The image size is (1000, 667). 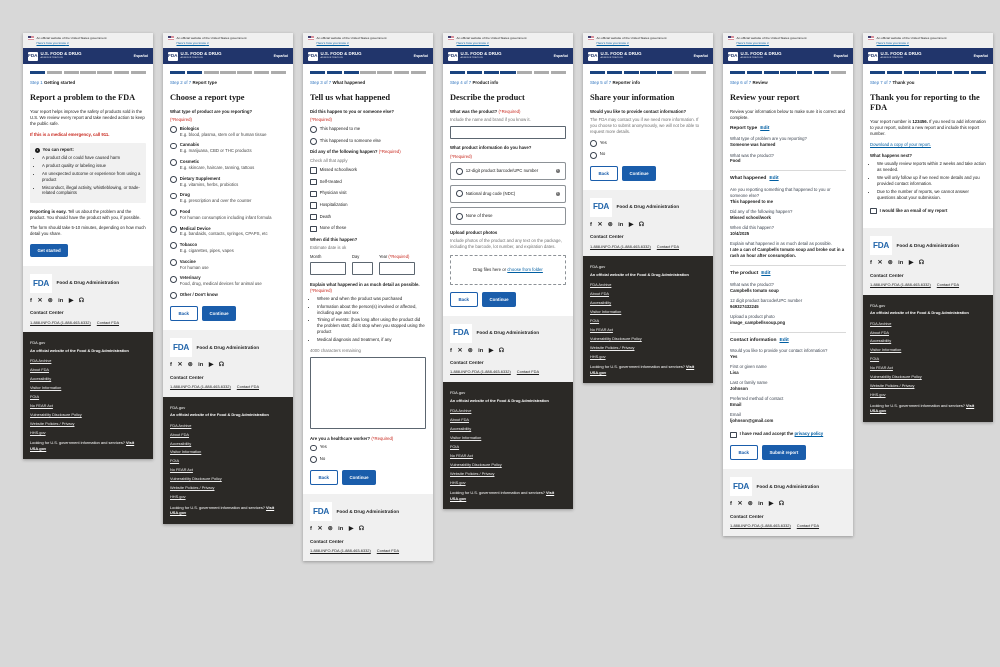 I want to click on radio-option: Other / Don't know, so click(x=228, y=296).